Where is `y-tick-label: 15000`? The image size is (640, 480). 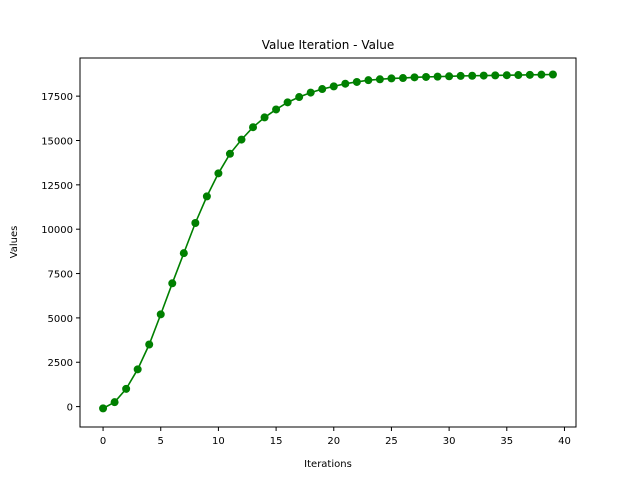 y-tick-label: 15000 is located at coordinates (57, 141).